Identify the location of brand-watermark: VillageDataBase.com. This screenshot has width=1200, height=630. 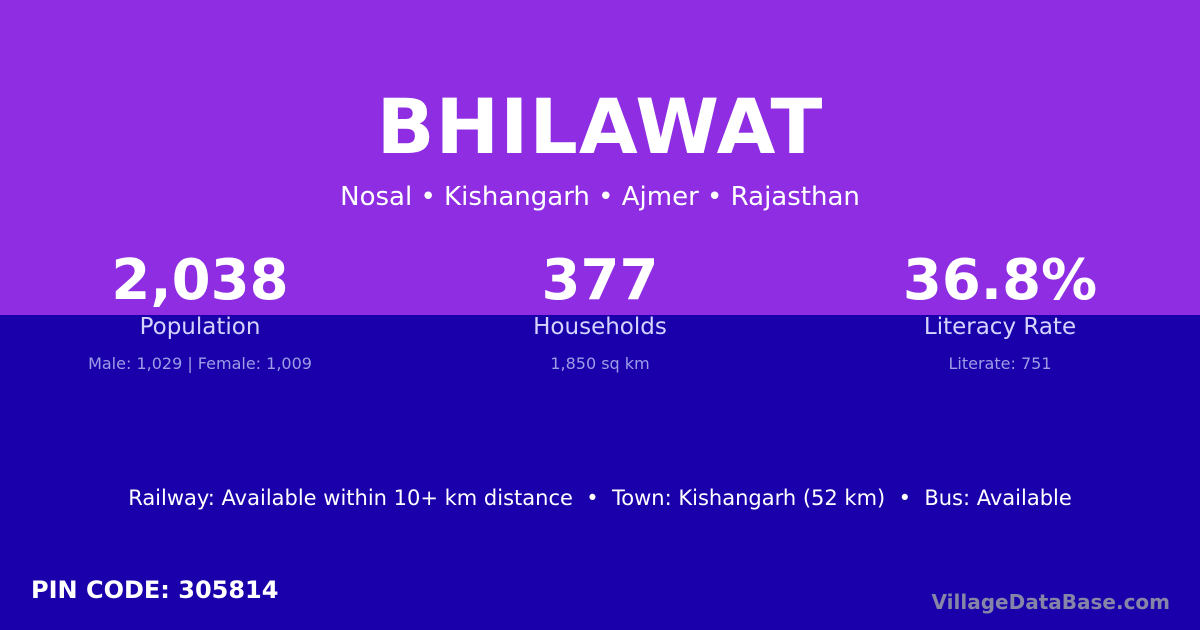
(1050, 602).